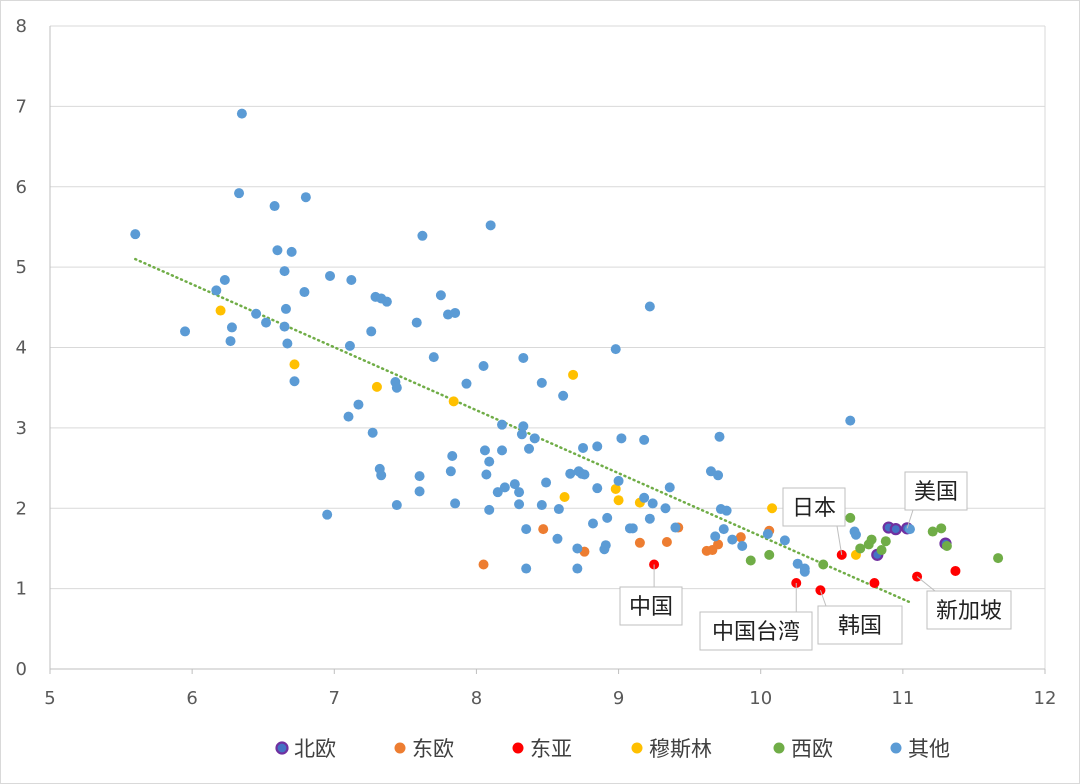 Image resolution: width=1080 pixels, height=784 pixels. What do you see at coordinates (812, 749) in the screenshot?
I see `legend-label: 西欧` at bounding box center [812, 749].